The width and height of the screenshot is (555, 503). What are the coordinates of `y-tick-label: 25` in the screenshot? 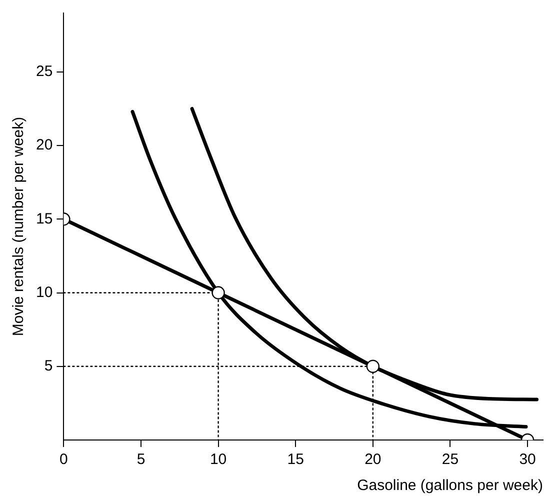 It's located at (44, 71).